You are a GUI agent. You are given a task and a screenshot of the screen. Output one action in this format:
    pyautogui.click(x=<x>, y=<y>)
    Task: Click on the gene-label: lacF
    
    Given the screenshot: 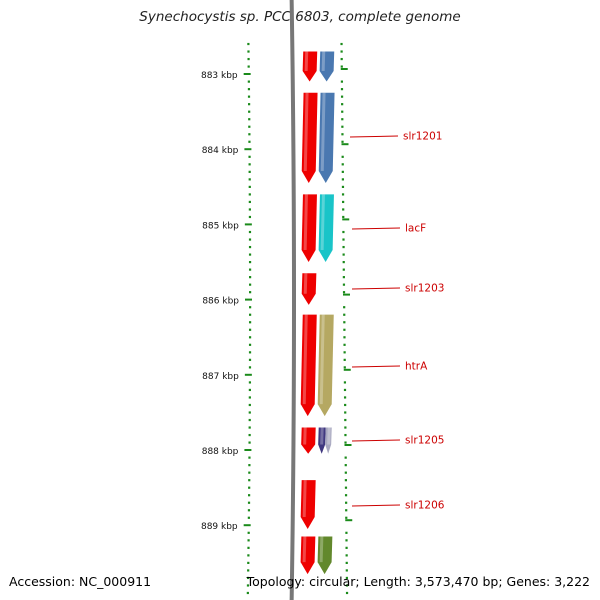 What is the action you would take?
    pyautogui.click(x=415, y=229)
    